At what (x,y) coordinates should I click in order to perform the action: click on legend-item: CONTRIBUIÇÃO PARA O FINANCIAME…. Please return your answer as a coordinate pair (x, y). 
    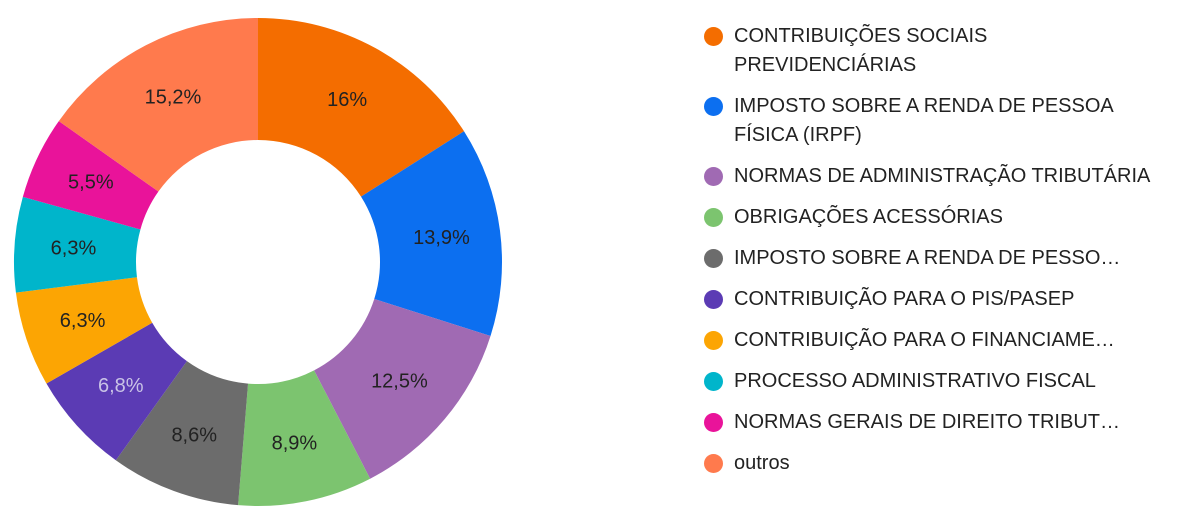
    Looking at the image, I should click on (939, 340).